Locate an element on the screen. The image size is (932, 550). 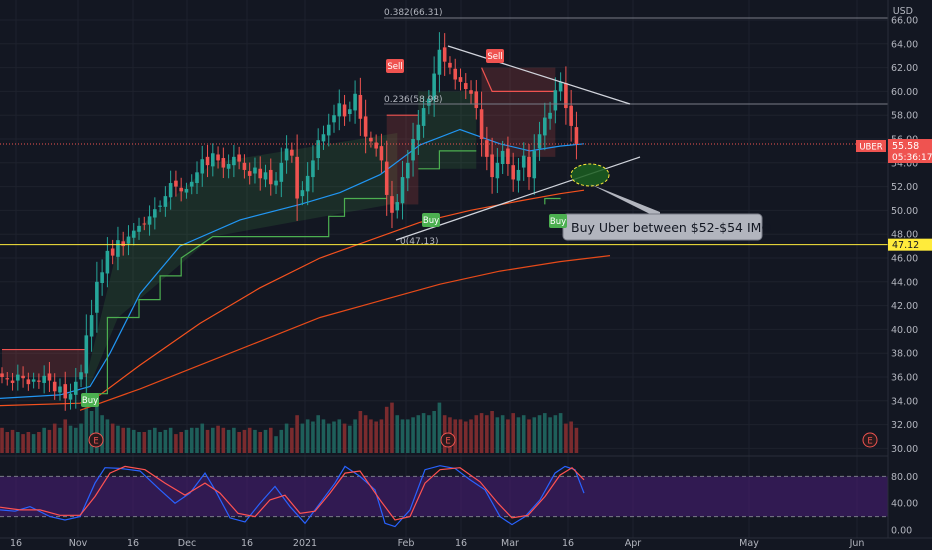
resistance-trendline is located at coordinates (539, 75).